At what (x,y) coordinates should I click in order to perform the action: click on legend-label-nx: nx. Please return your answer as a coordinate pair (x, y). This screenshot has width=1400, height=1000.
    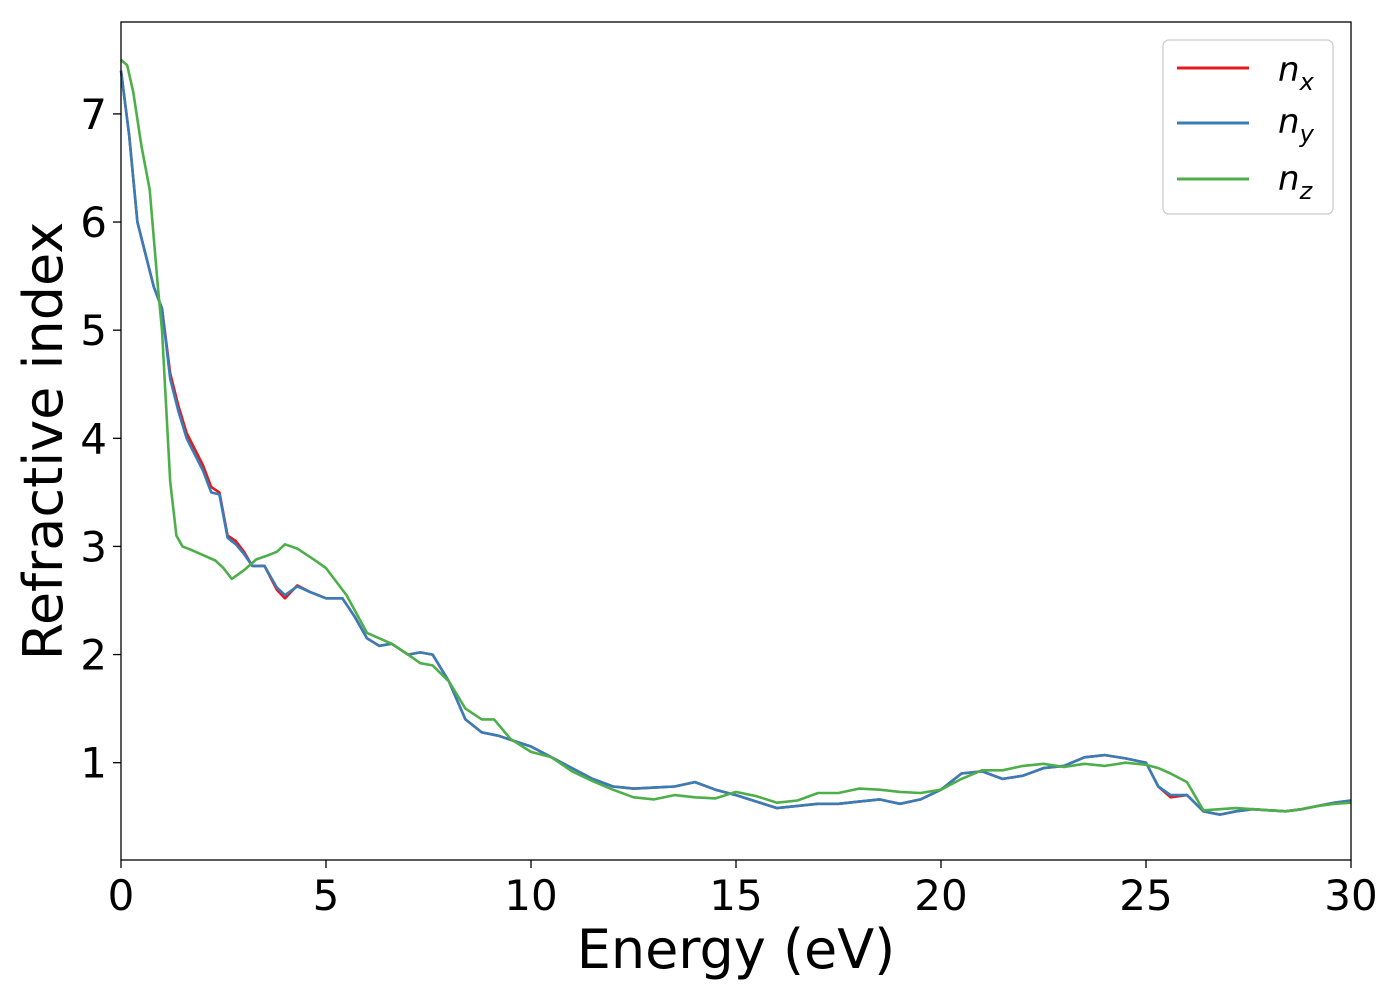
    Looking at the image, I should click on (1296, 73).